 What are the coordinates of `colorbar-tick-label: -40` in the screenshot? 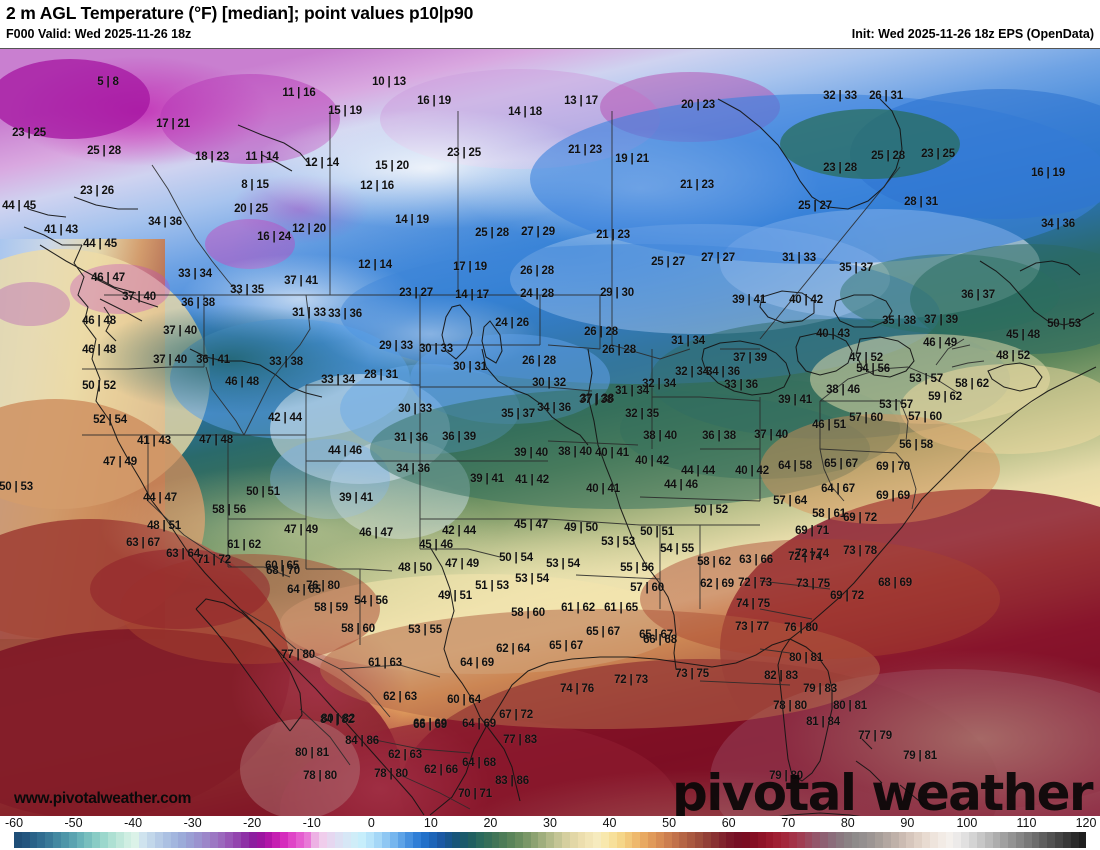 It's located at (133, 823).